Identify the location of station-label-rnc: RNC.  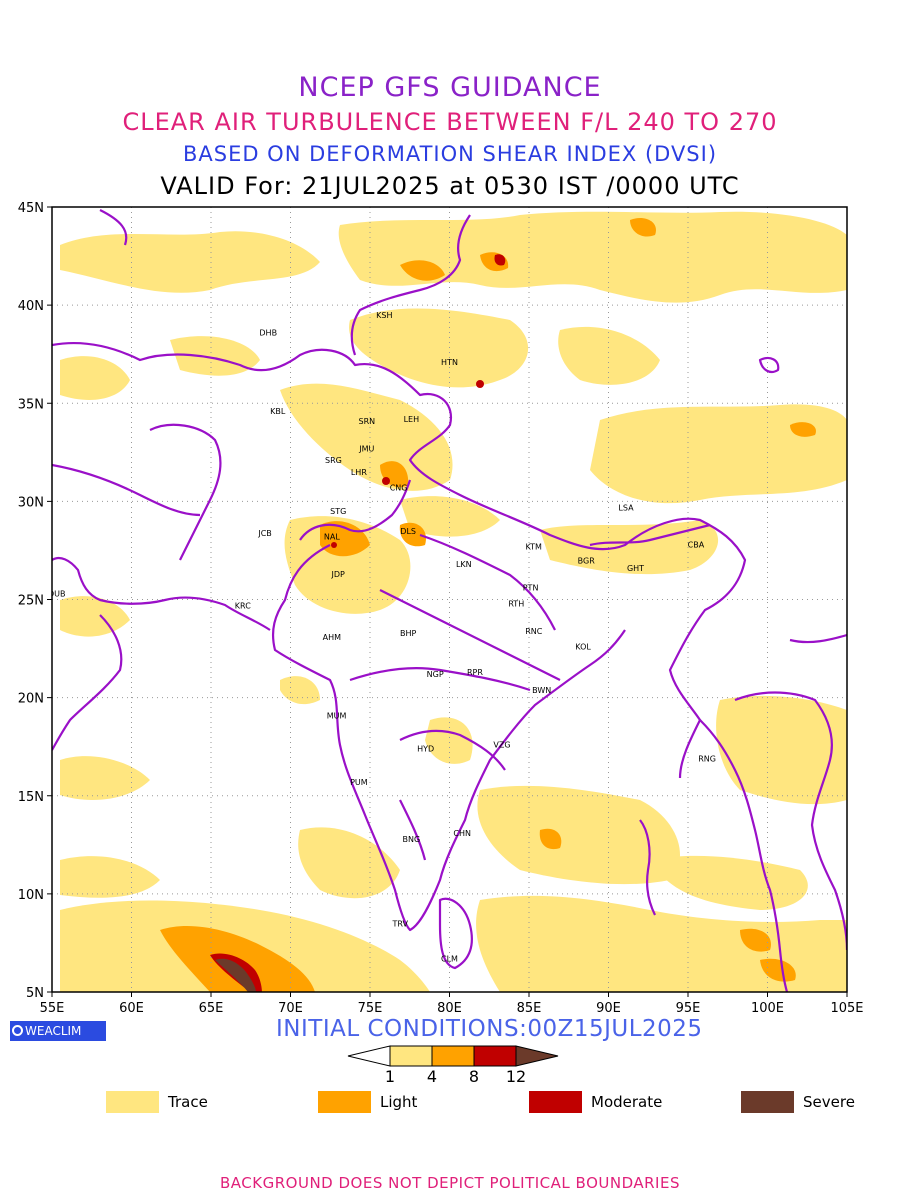
(534, 631).